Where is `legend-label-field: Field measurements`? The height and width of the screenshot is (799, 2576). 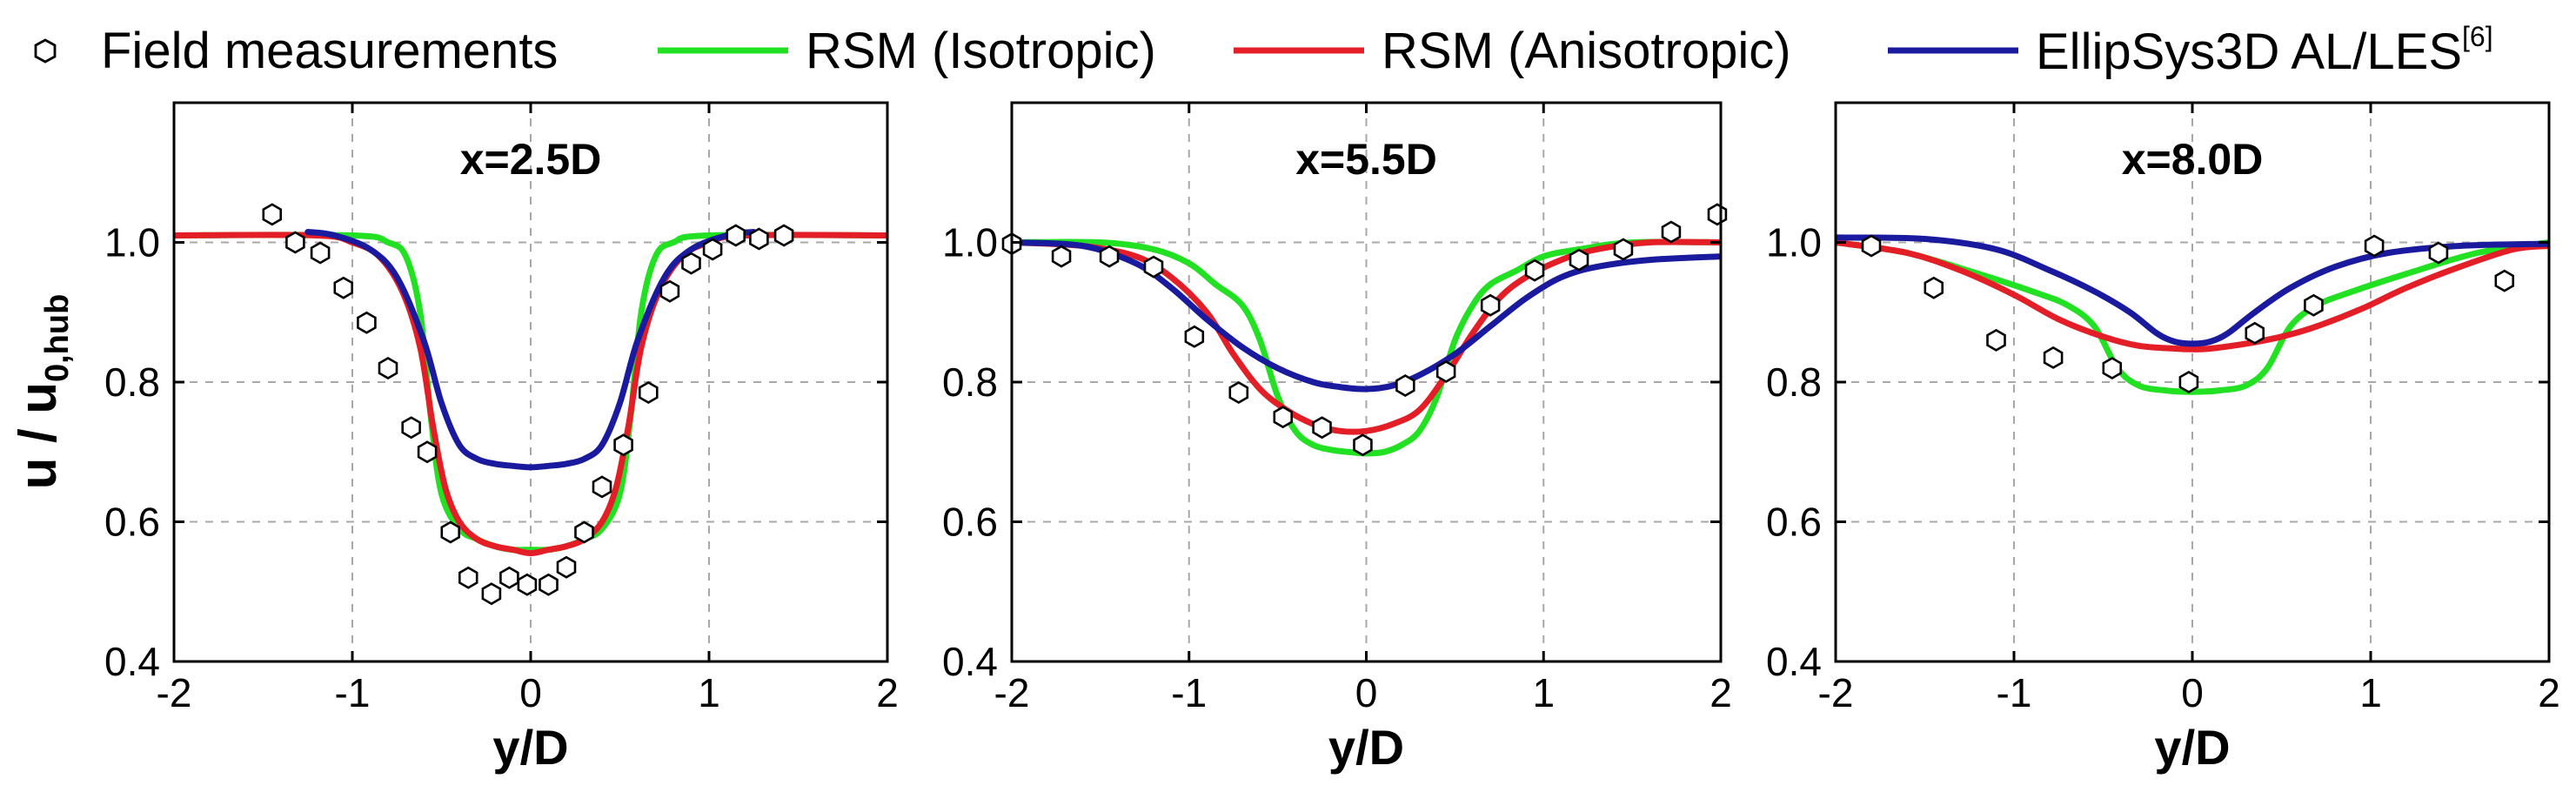
legend-label-field: Field measurements is located at coordinates (330, 51).